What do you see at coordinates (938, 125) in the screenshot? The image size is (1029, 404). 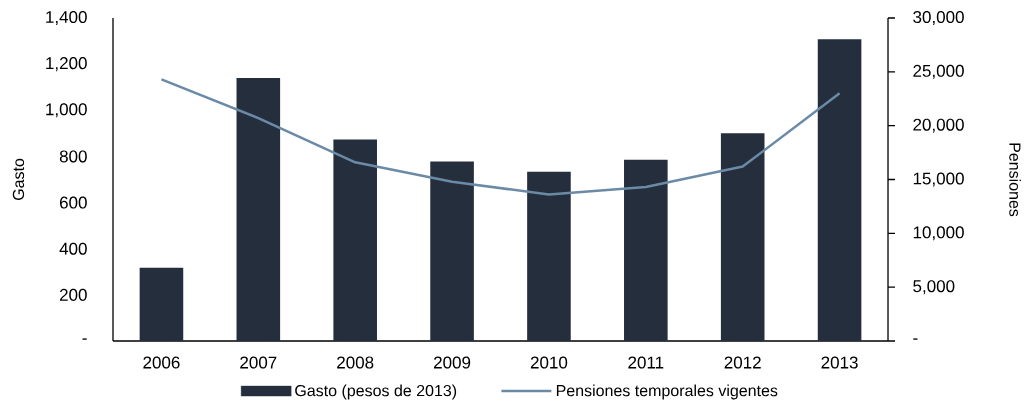 I see `y2-tick-label: 20,000` at bounding box center [938, 125].